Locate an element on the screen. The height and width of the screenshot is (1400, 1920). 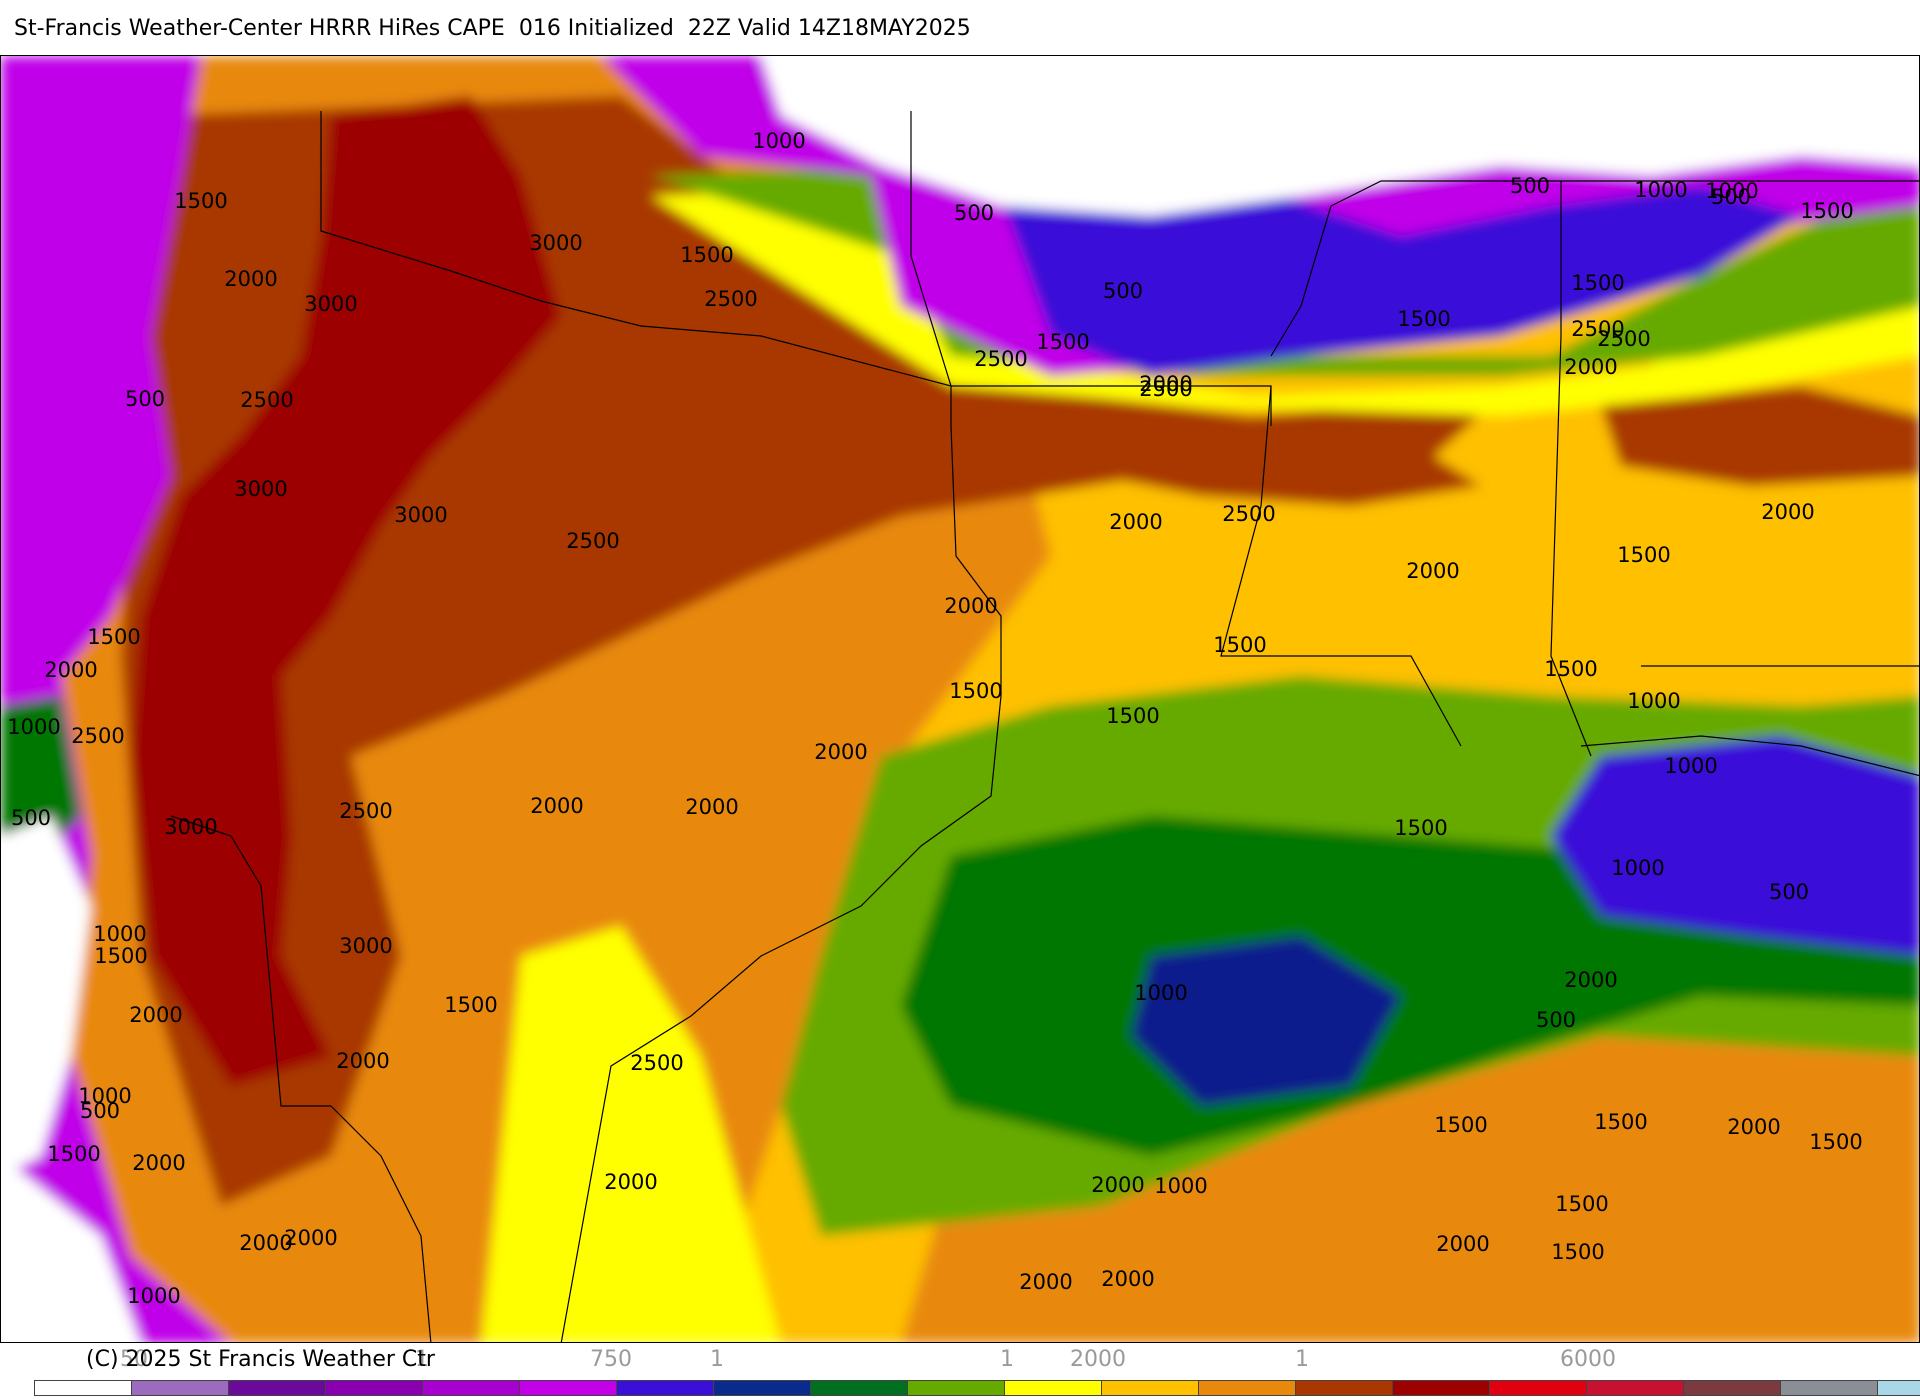
colorbar-legend is located at coordinates (977, 1388).